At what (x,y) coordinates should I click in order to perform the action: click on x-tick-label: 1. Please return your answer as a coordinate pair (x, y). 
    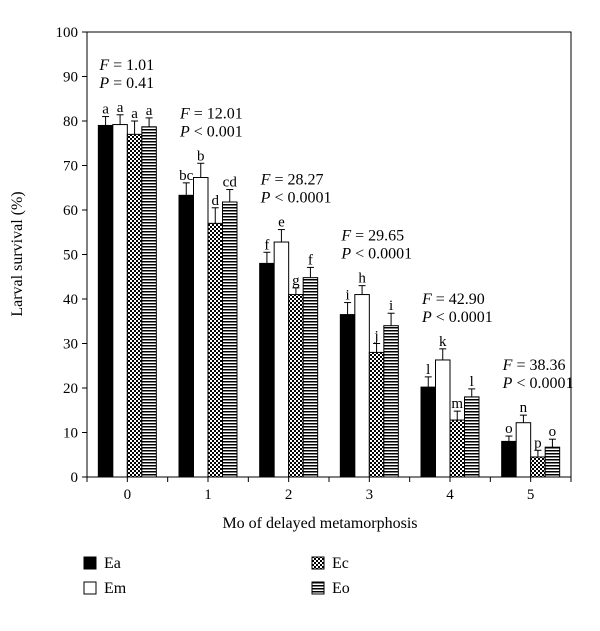
    Looking at the image, I should click on (208, 495).